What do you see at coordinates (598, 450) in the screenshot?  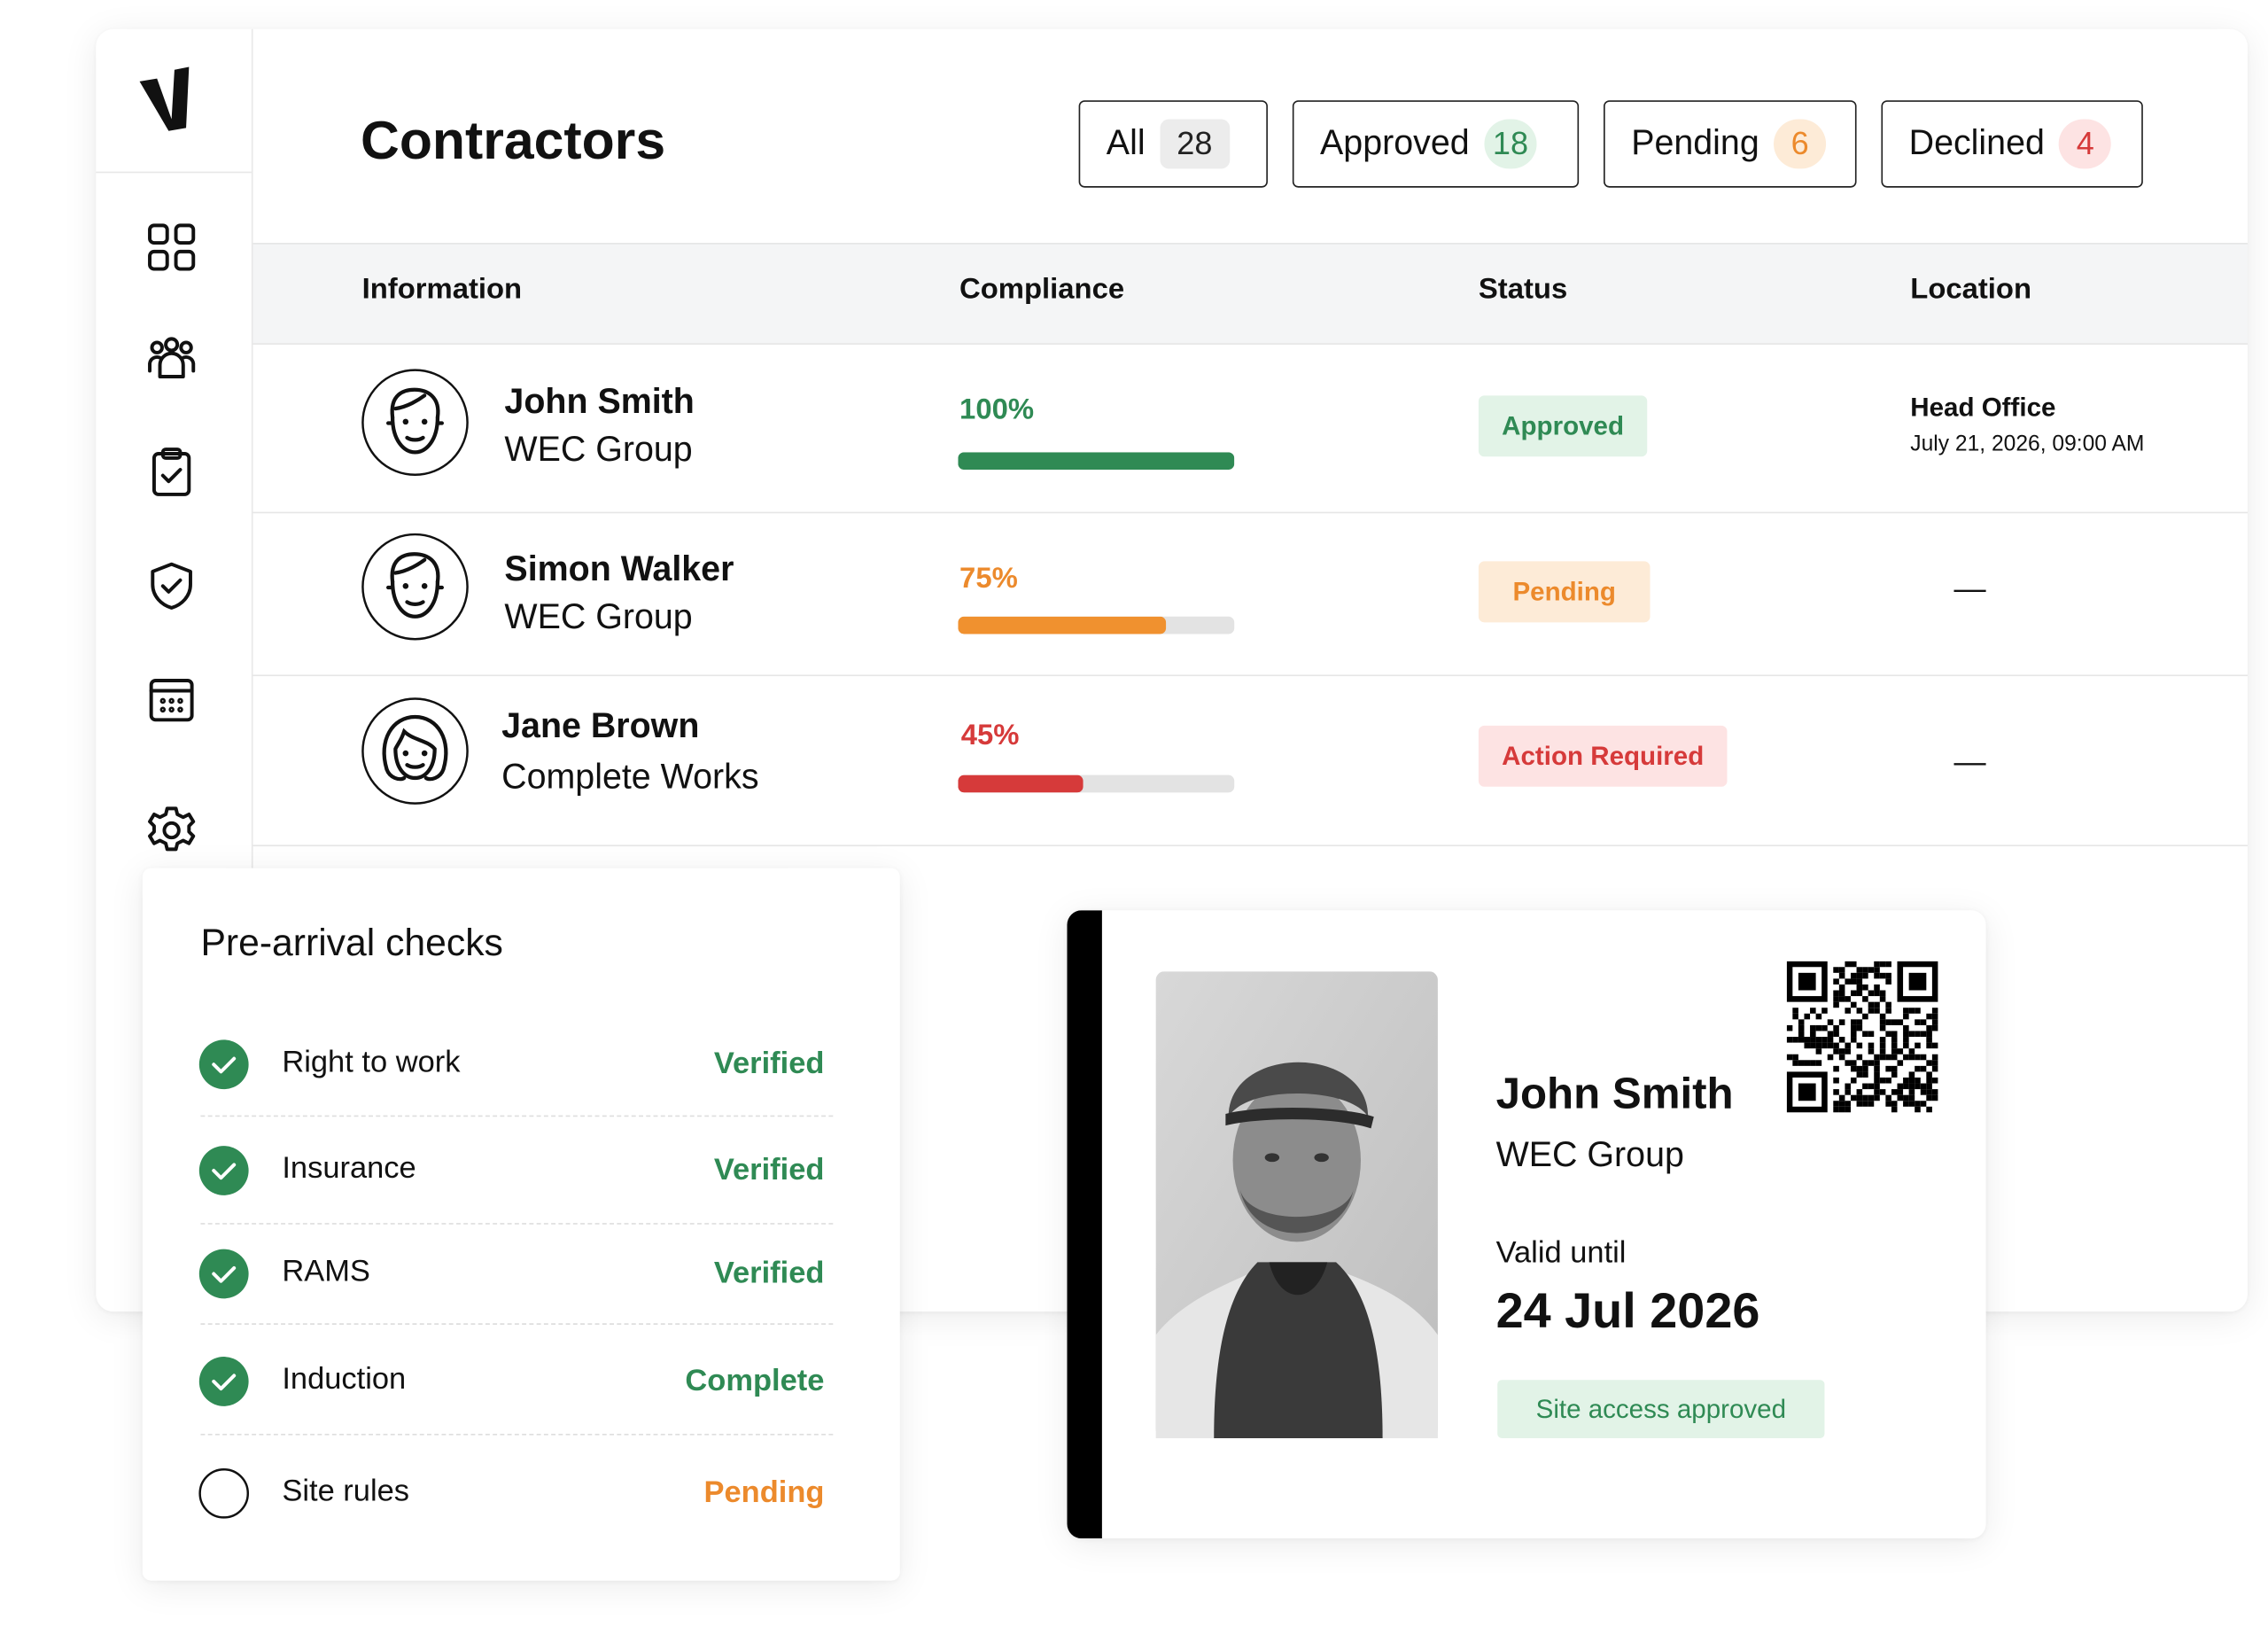 I see `contractor-company: WEC Group` at bounding box center [598, 450].